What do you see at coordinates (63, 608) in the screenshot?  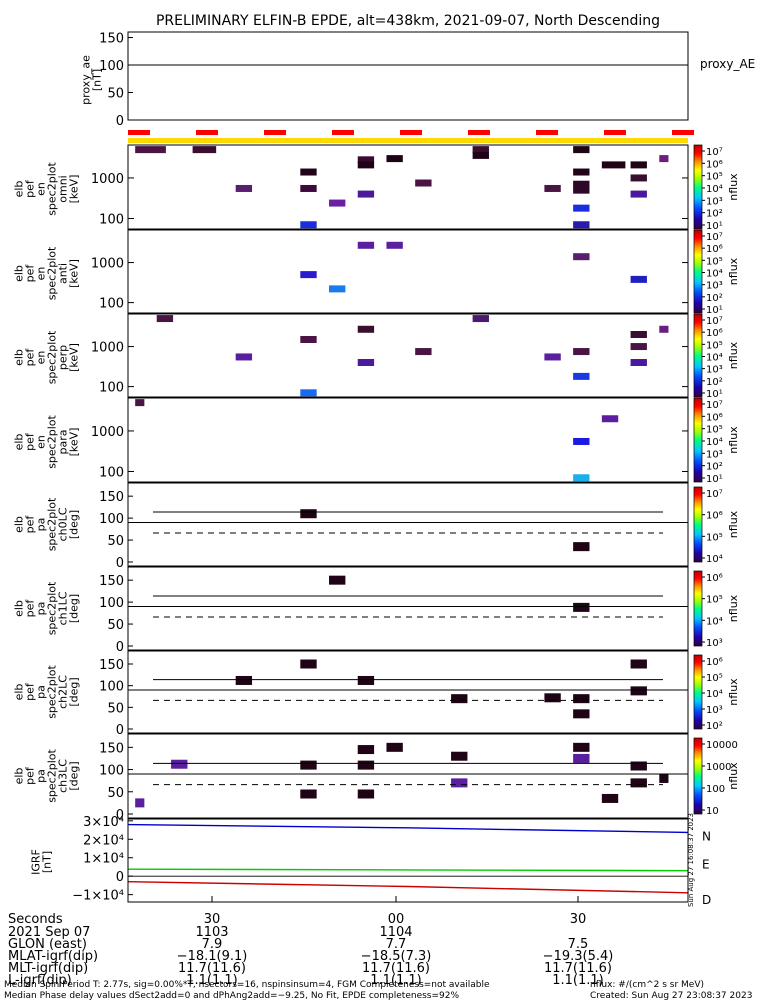 I see `pitch-panel-1-ylabel-line: ch1LC` at bounding box center [63, 608].